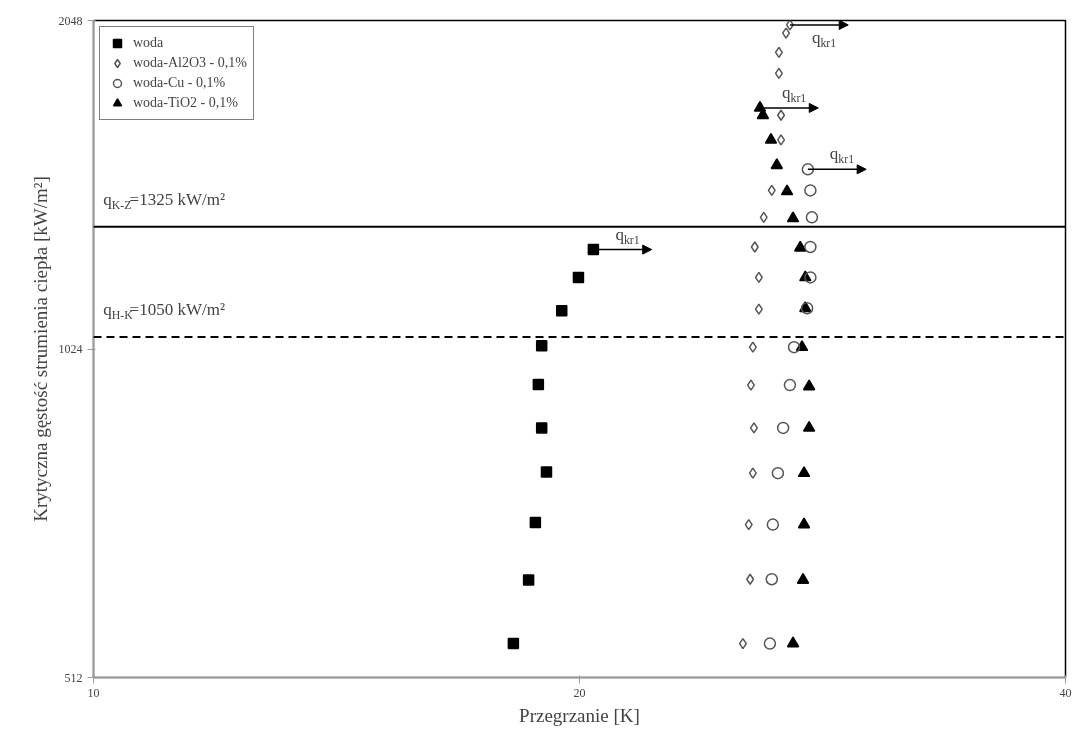  I want to click on legend-label: woda-TiO2 - 0,1%, so click(185, 103).